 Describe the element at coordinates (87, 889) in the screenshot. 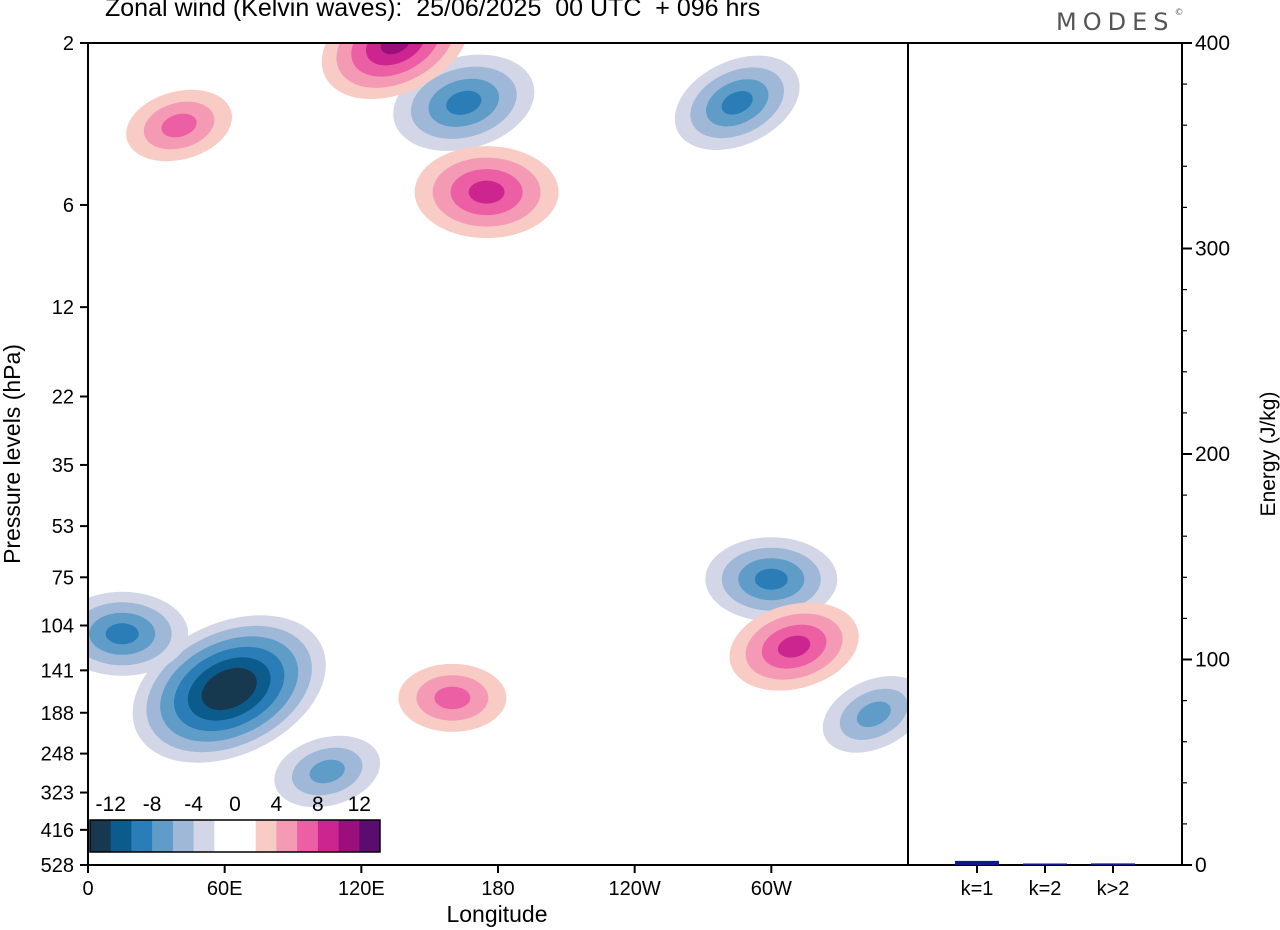

I see `x-tick-label: 0` at that location.